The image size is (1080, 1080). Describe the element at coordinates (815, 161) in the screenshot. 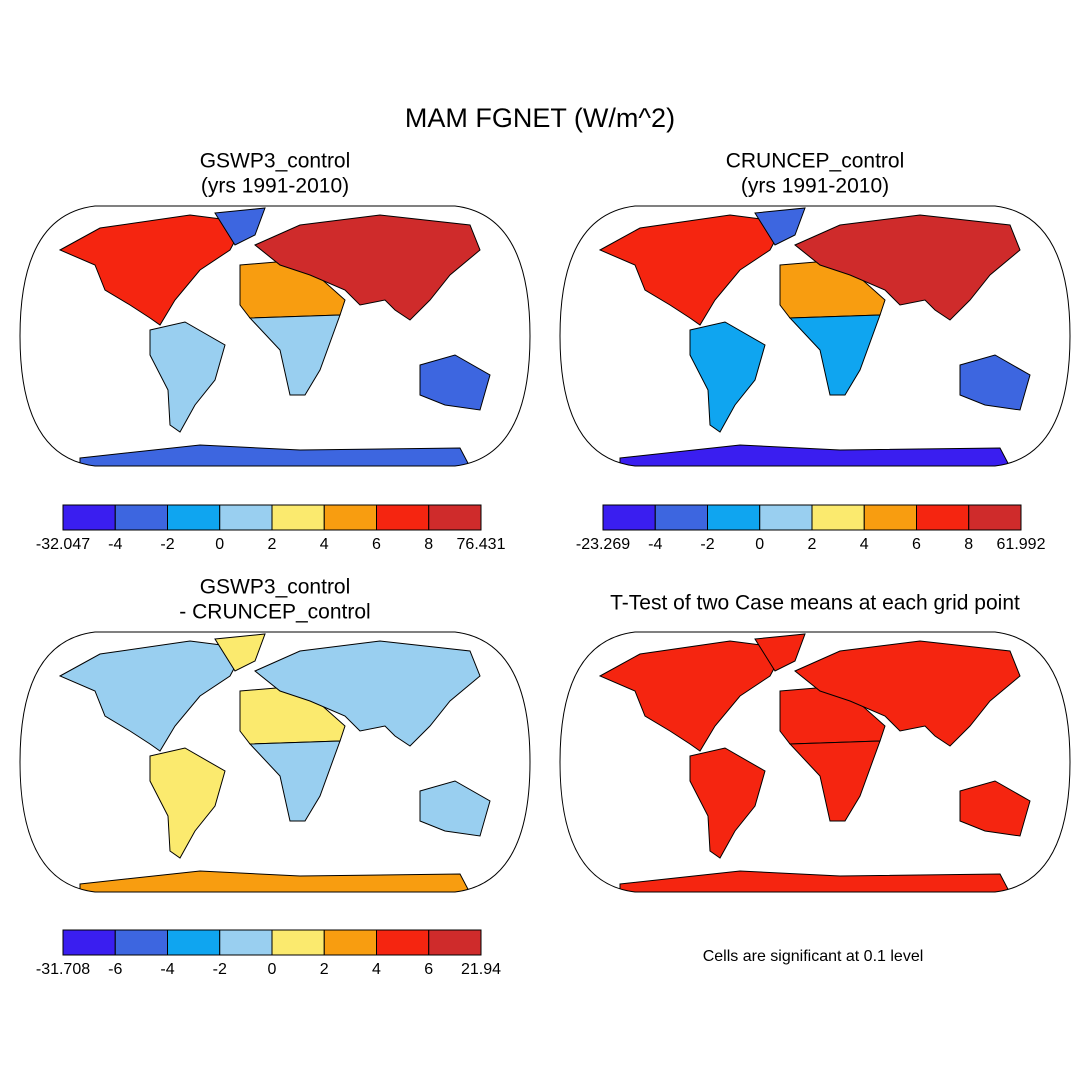

I see `panel-title: CRUNCEP_control` at that location.